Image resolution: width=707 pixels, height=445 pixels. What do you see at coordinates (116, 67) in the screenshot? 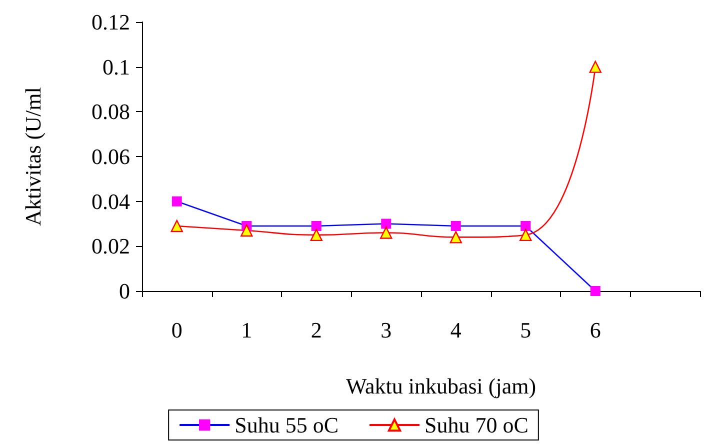
I see `y-tick-label: 0.1` at bounding box center [116, 67].